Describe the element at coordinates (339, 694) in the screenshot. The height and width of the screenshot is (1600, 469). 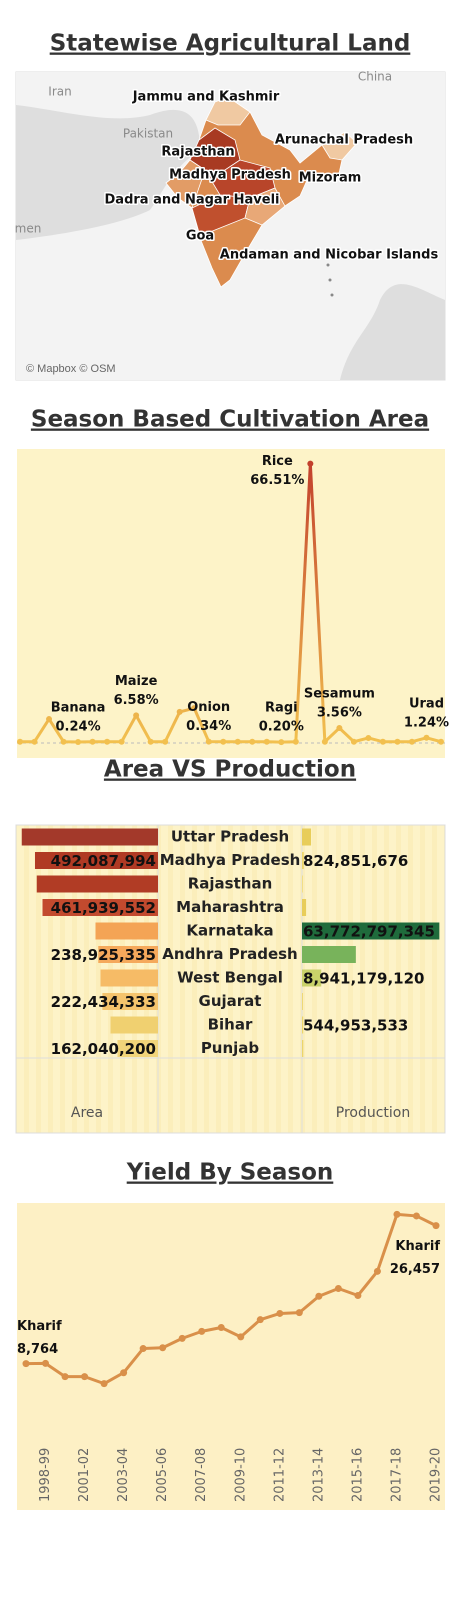
I see `category-label: Sesamum` at that location.